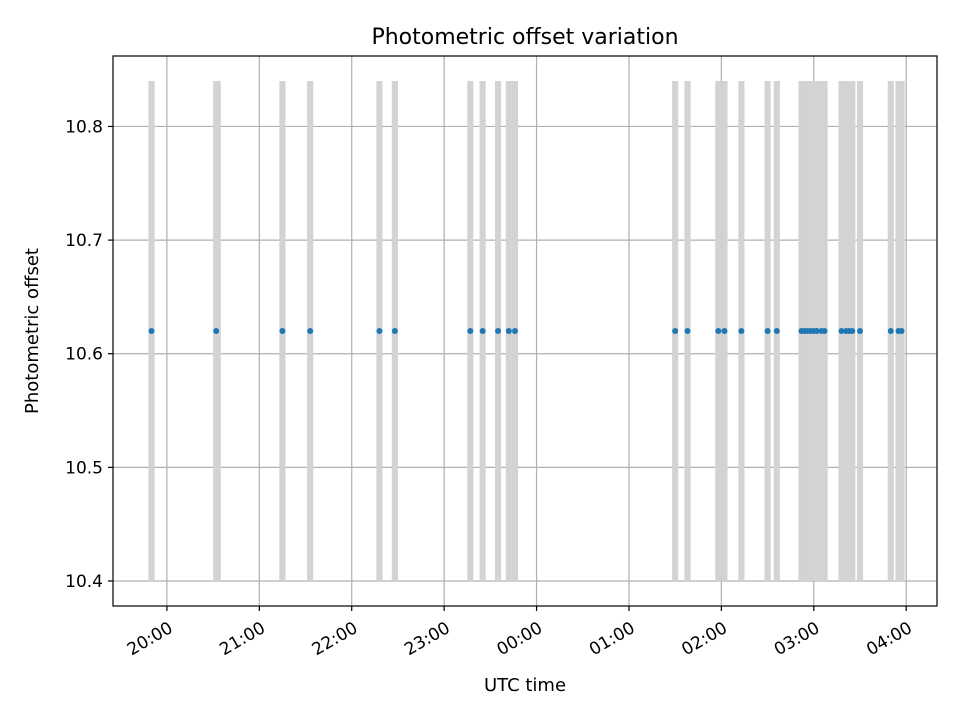  I want to click on y-tick-label: 10.6, so click(84, 355).